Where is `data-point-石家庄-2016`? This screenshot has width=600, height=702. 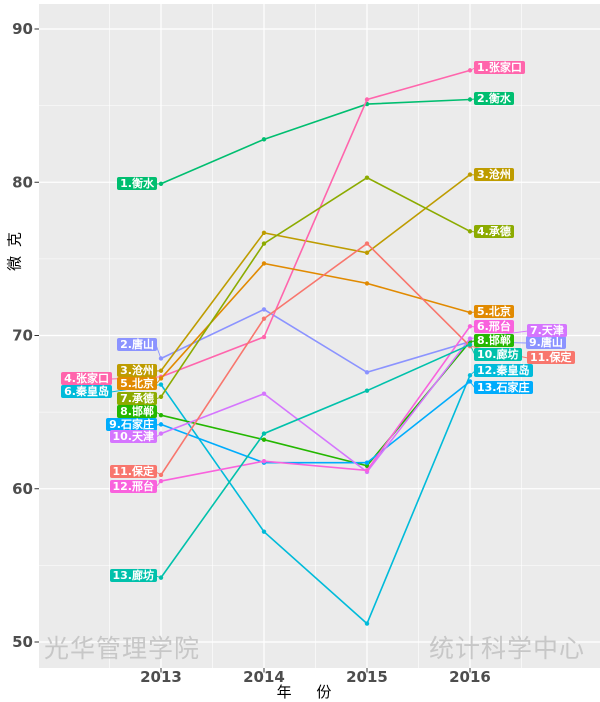
data-point-石家庄-2016 is located at coordinates (470, 381).